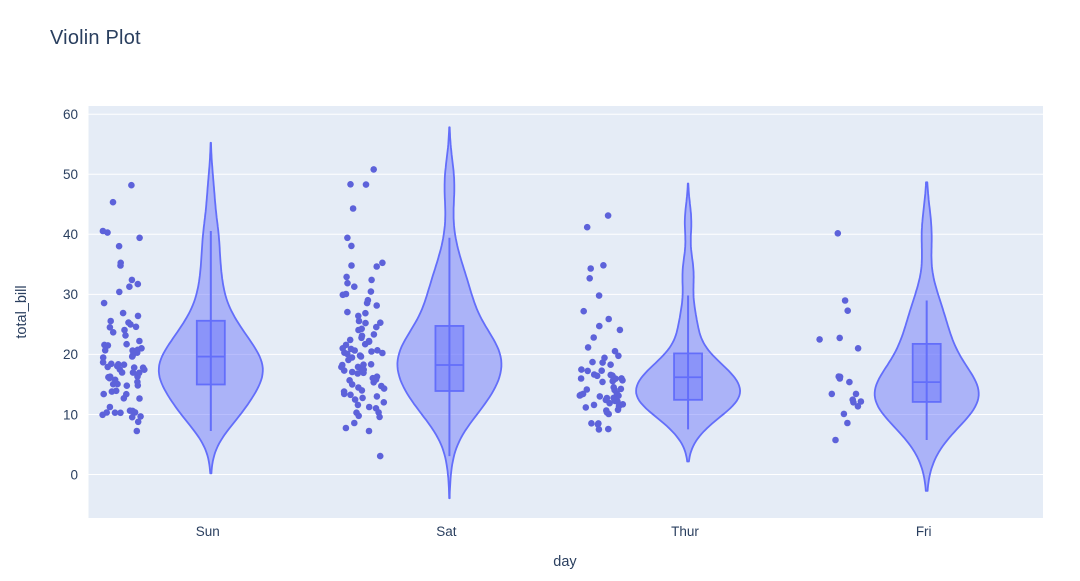 The width and height of the screenshot is (1080, 581). What do you see at coordinates (210, 308) in the screenshot?
I see `violin-group-sun` at bounding box center [210, 308].